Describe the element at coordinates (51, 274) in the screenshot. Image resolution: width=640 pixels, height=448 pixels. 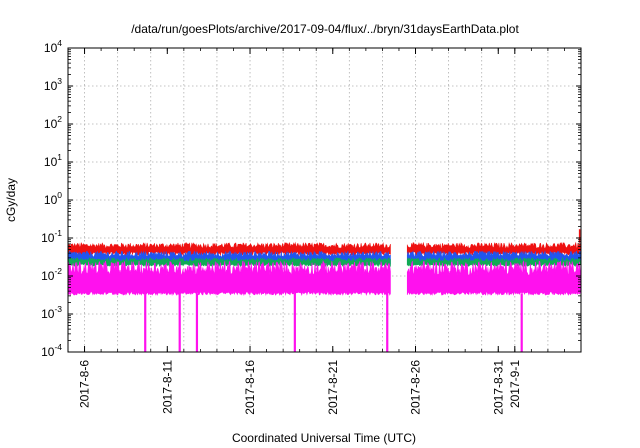
I see `y-tick-label: 10⁻²` at that location.